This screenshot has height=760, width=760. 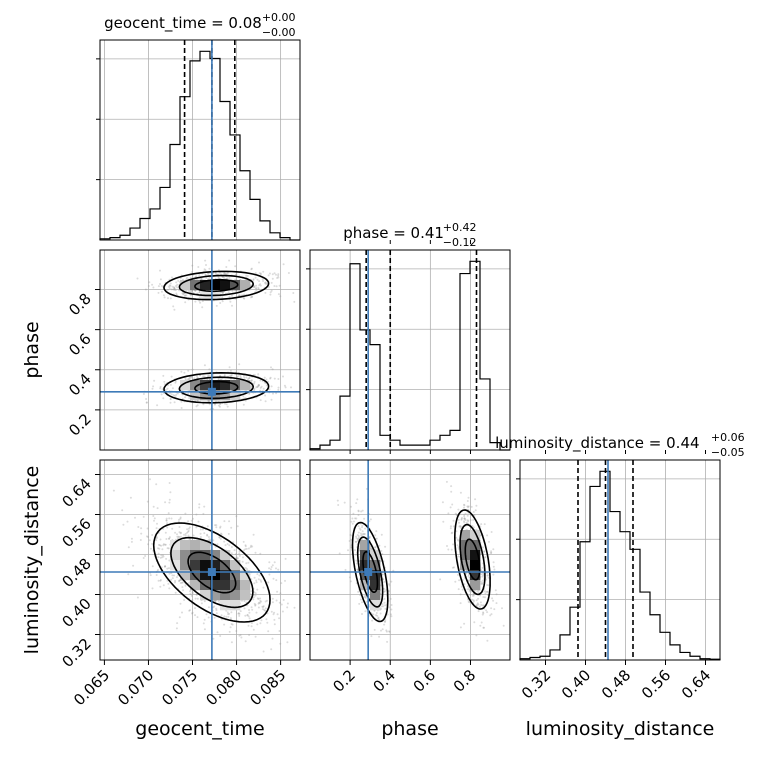 I want to click on ylabel-luminosity_distance: luminosity_distance, so click(x=32, y=560).